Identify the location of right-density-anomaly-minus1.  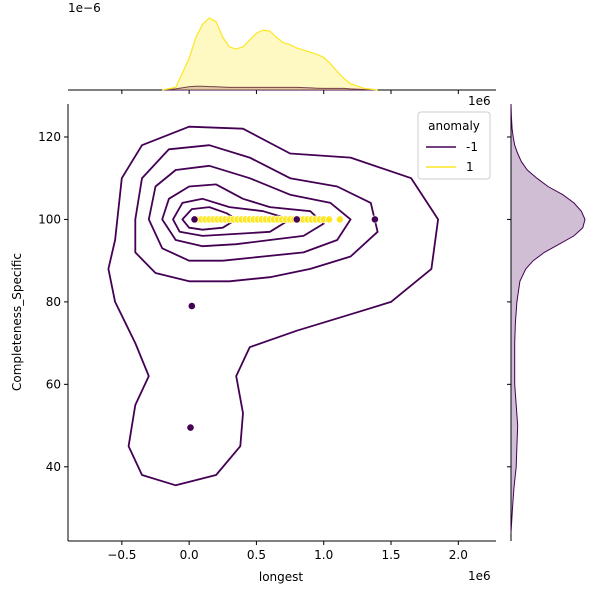
(548, 318).